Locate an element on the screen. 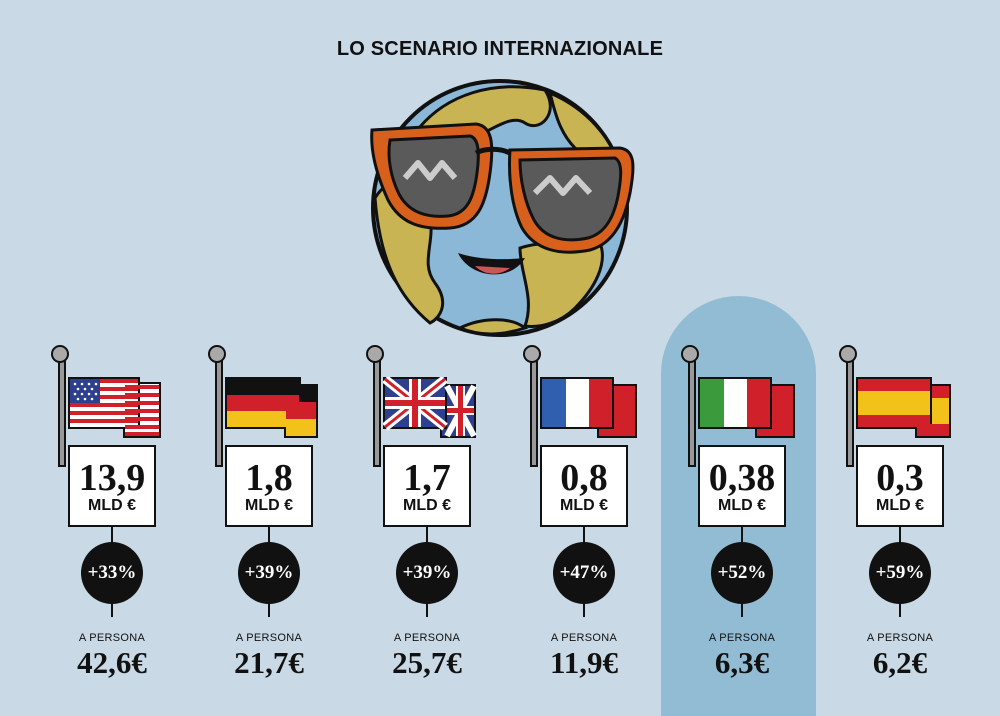  per-person-value: 25,7€ is located at coordinates (427, 662).